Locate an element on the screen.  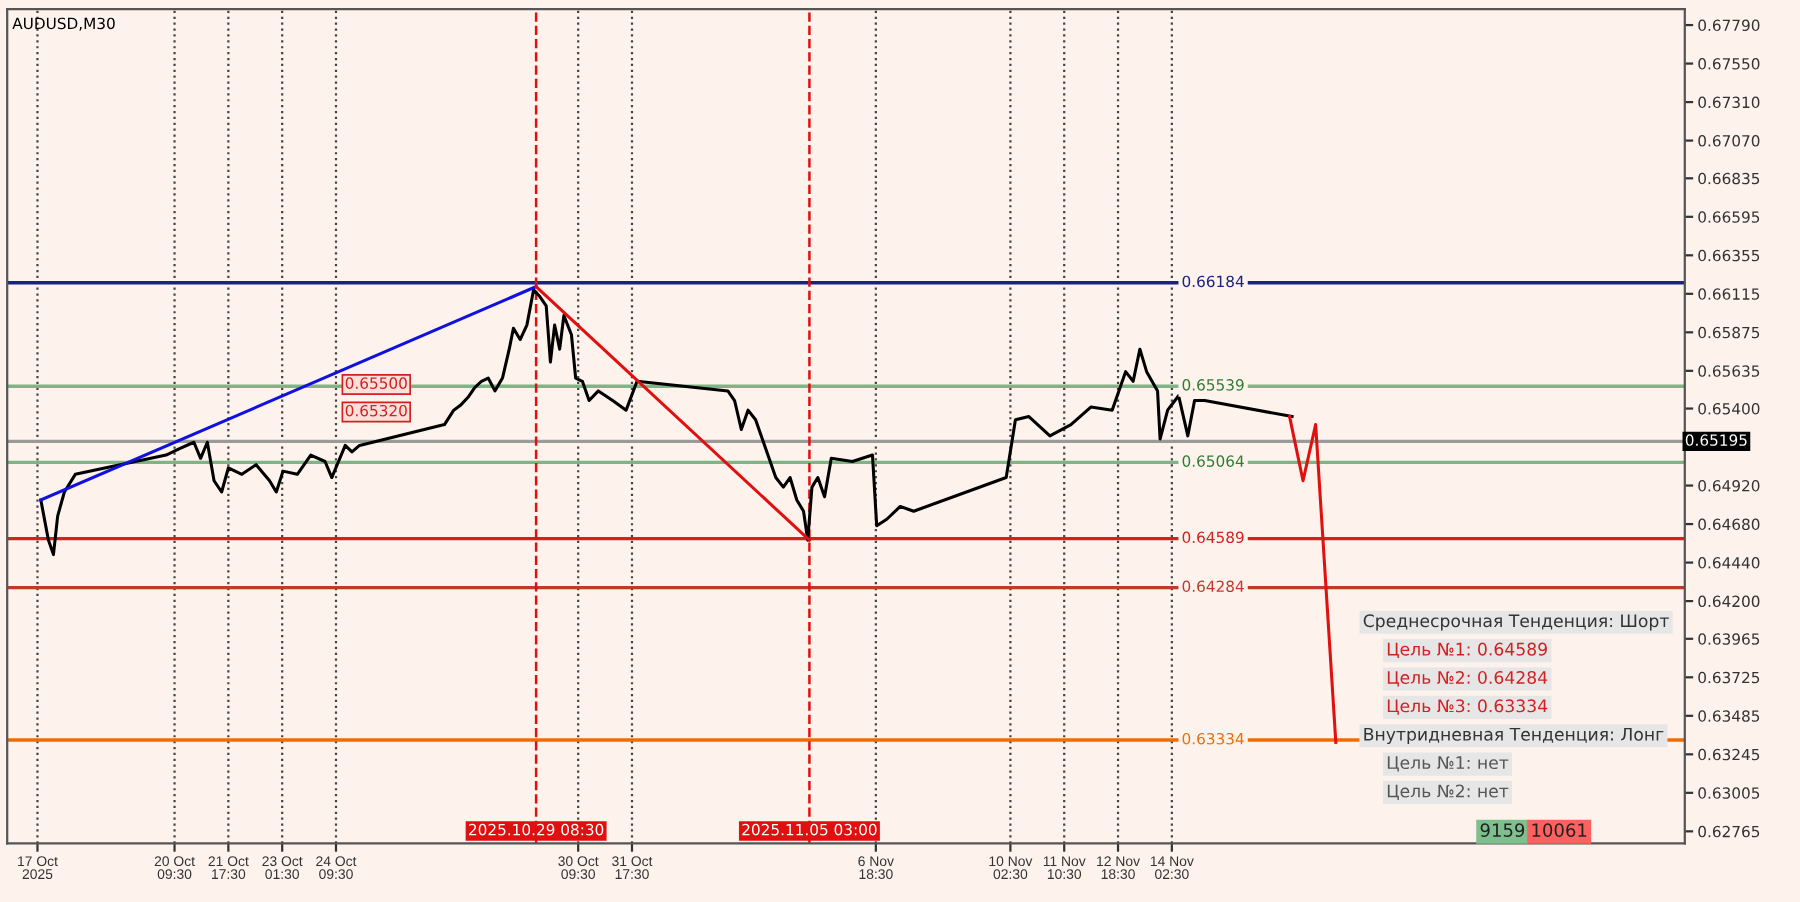
annotation: Цель №3: 0.63334 is located at coordinates (1467, 707).